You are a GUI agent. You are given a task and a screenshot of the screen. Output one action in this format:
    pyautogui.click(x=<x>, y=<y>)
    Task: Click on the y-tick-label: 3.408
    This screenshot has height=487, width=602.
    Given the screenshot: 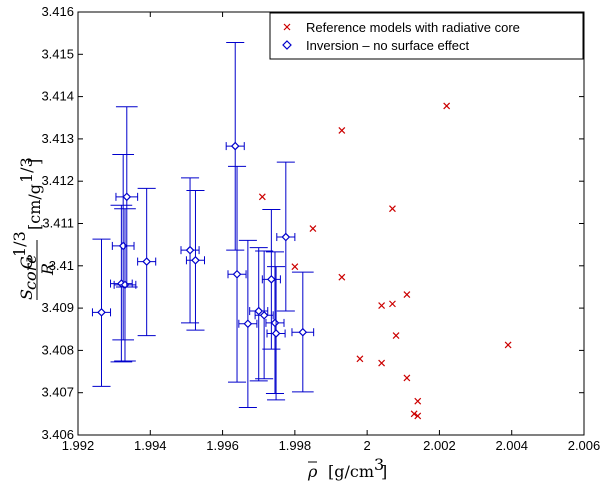 What is the action you would take?
    pyautogui.click(x=57, y=349)
    